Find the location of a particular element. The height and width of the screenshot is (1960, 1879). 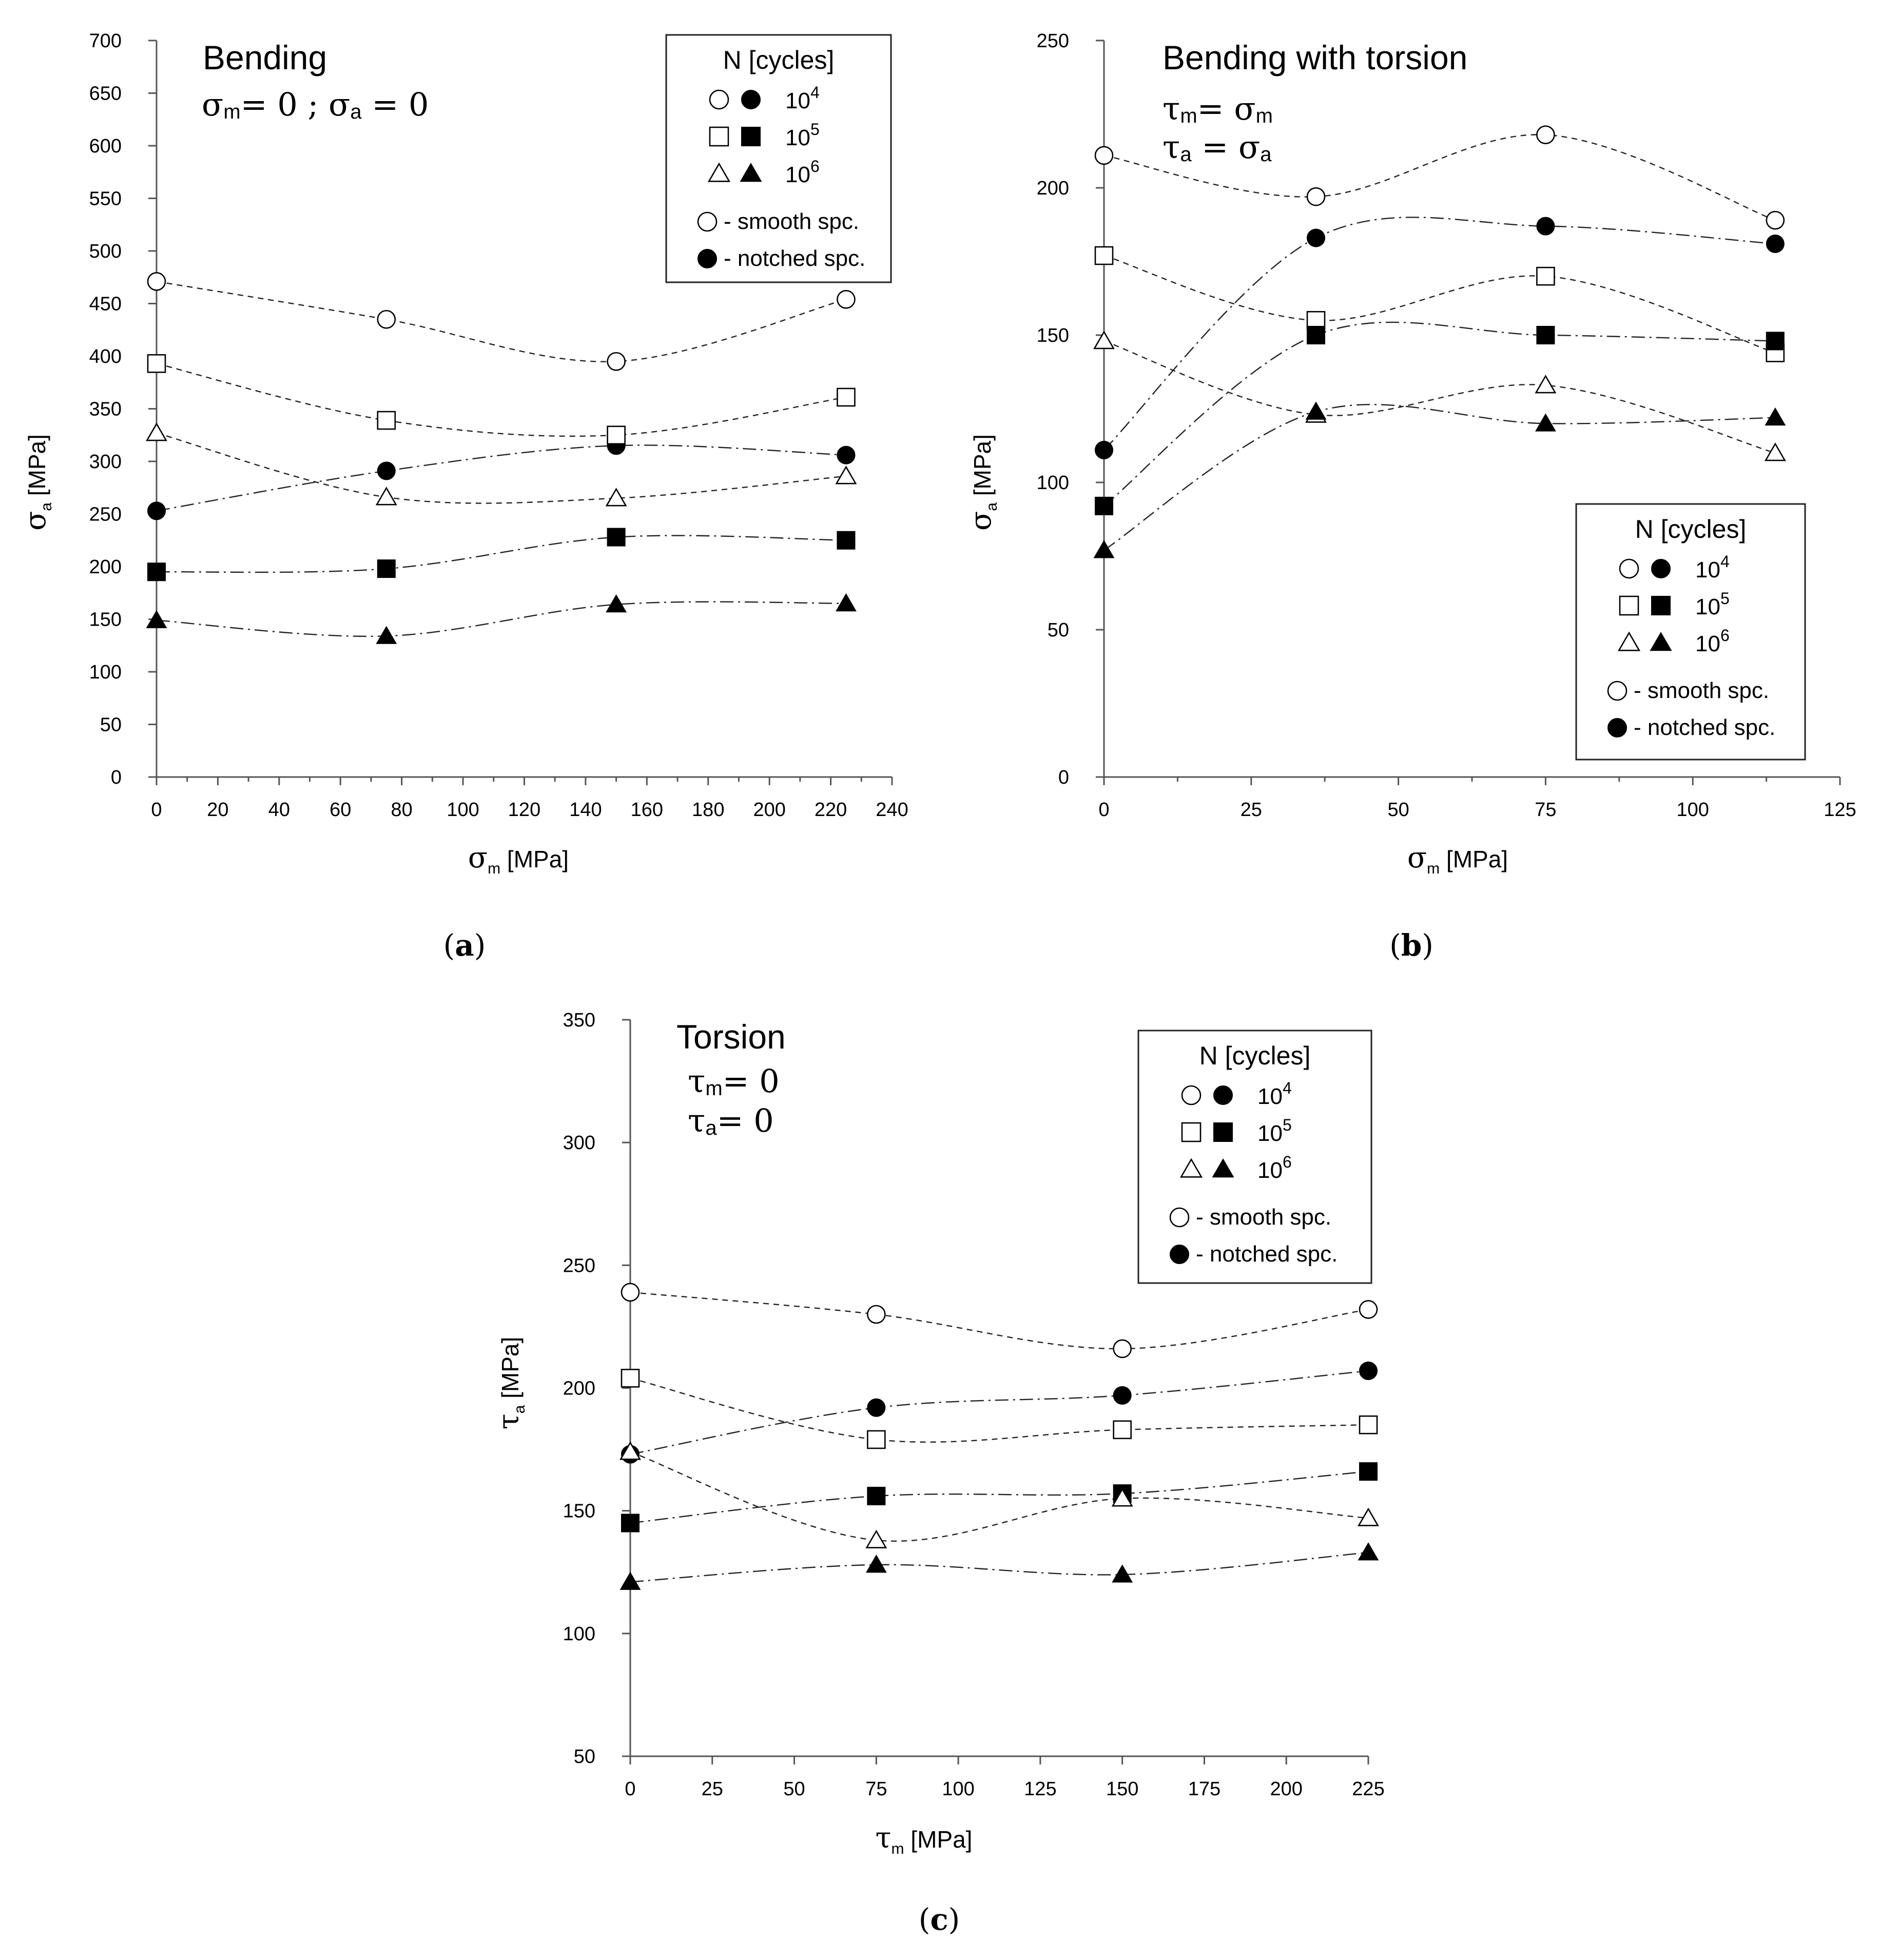

y-tick-label: 450 is located at coordinates (105, 305).